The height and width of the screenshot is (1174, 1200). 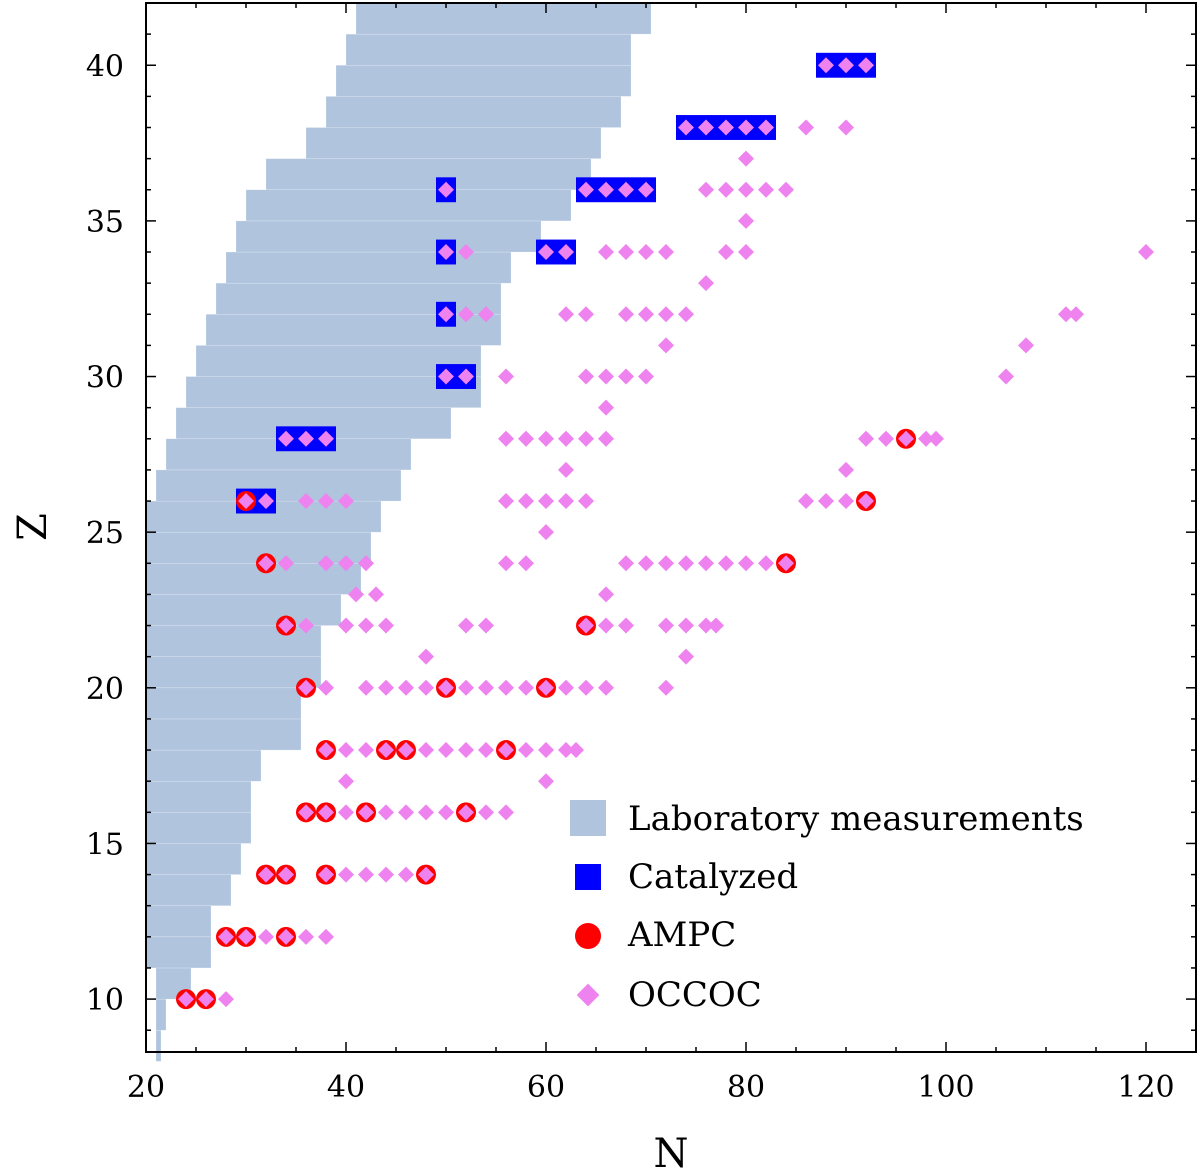 What do you see at coordinates (588, 877) in the screenshot?
I see `legend-swatch-catalyzed` at bounding box center [588, 877].